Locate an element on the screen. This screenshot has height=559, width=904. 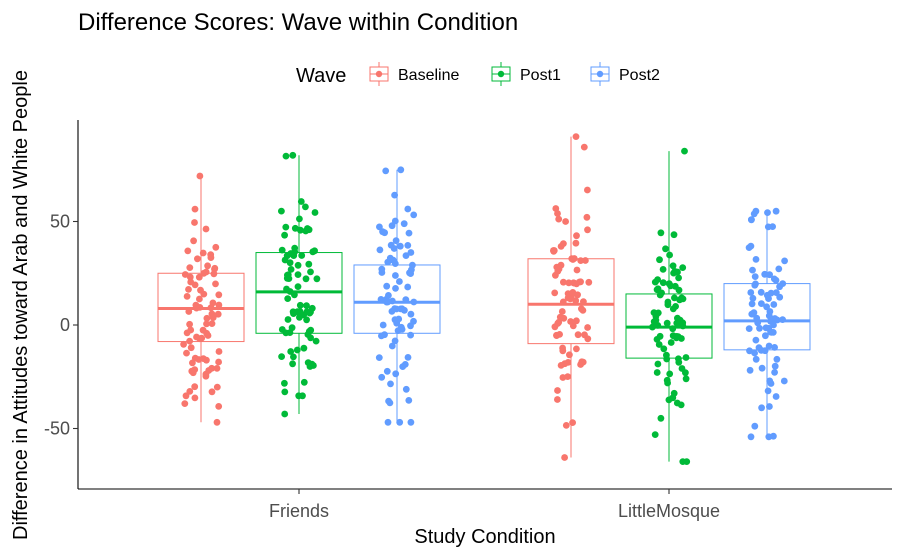
box-post1-littlemosque is located at coordinates (669, 306).